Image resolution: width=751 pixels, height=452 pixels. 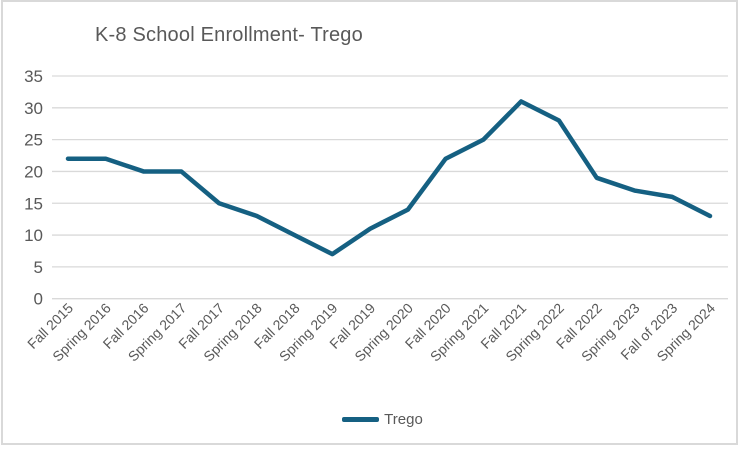 What do you see at coordinates (33, 108) in the screenshot?
I see `y-axis-tick-label: 30` at bounding box center [33, 108].